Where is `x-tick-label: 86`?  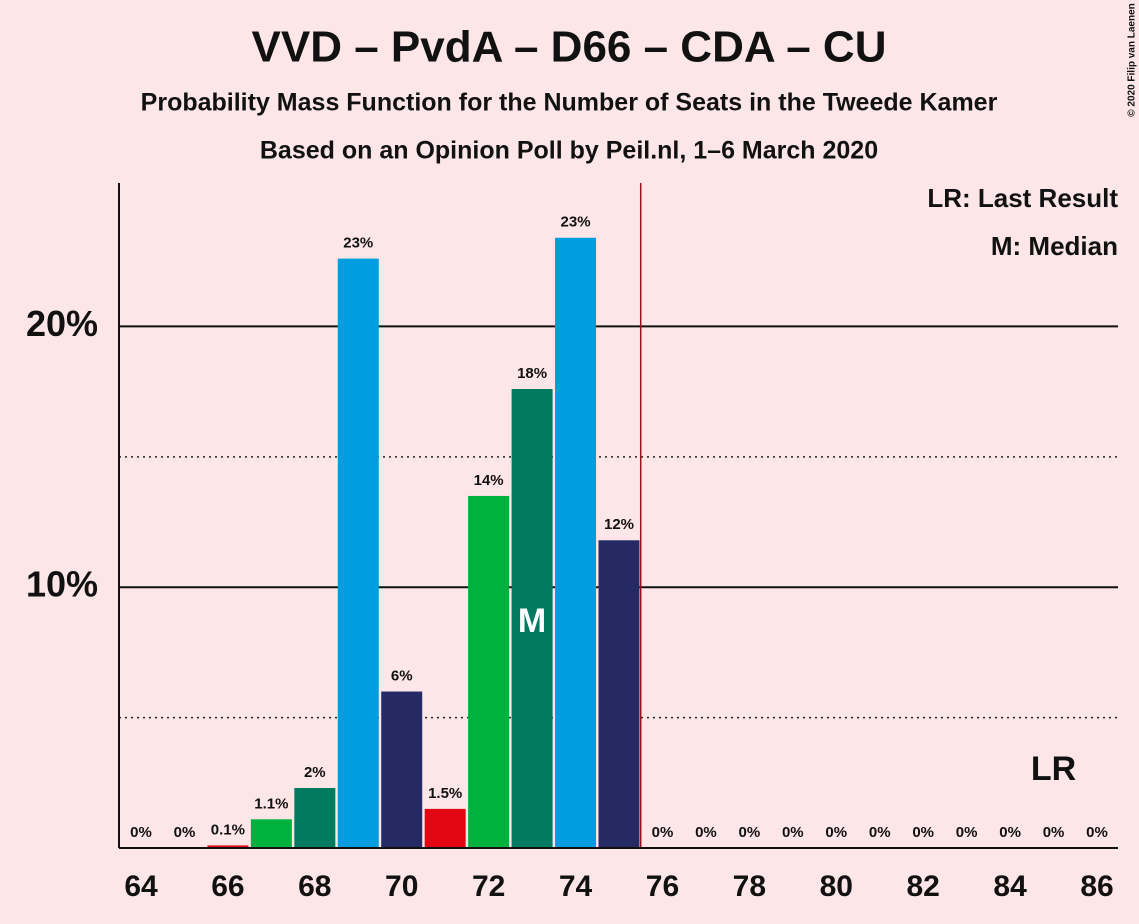
x-tick-label: 86 is located at coordinates (1096, 886).